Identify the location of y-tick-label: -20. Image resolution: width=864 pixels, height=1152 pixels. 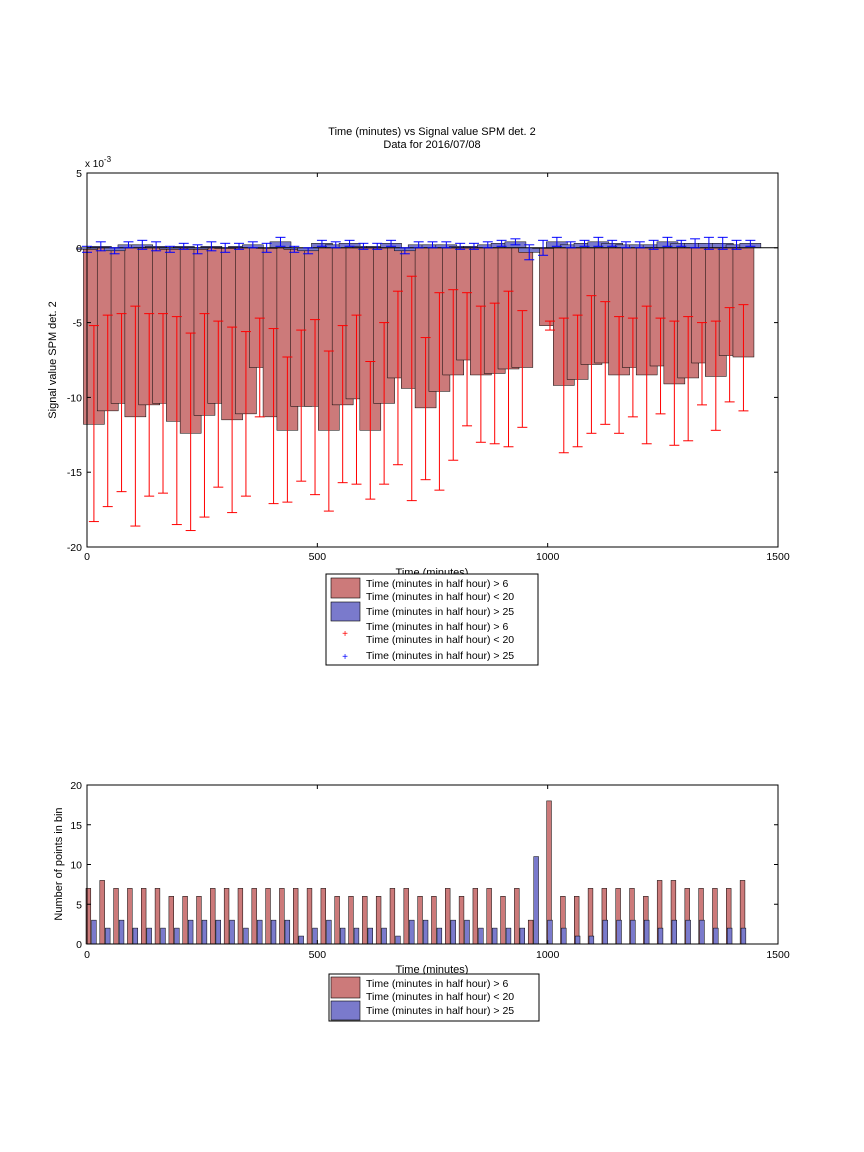
(74, 548).